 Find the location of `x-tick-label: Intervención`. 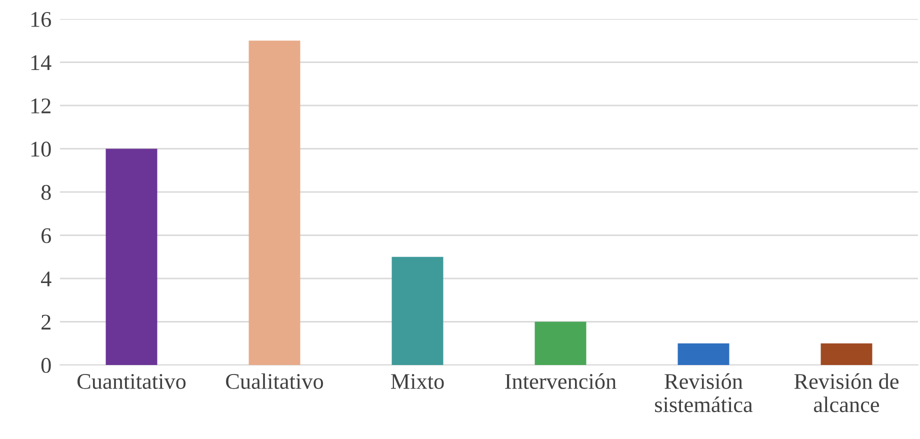

x-tick-label: Intervención is located at coordinates (560, 381).